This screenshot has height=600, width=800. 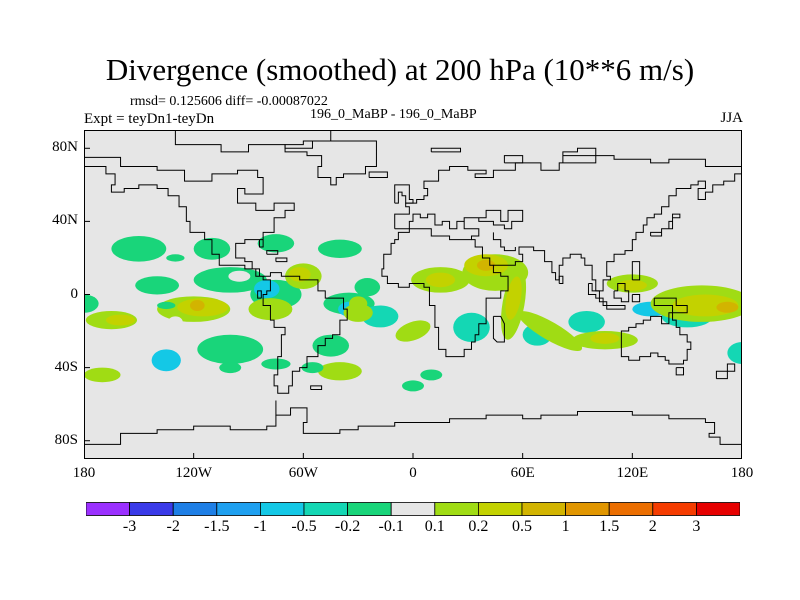 What do you see at coordinates (391, 345) in the screenshot?
I see `contour-region-z9` at bounding box center [391, 345].